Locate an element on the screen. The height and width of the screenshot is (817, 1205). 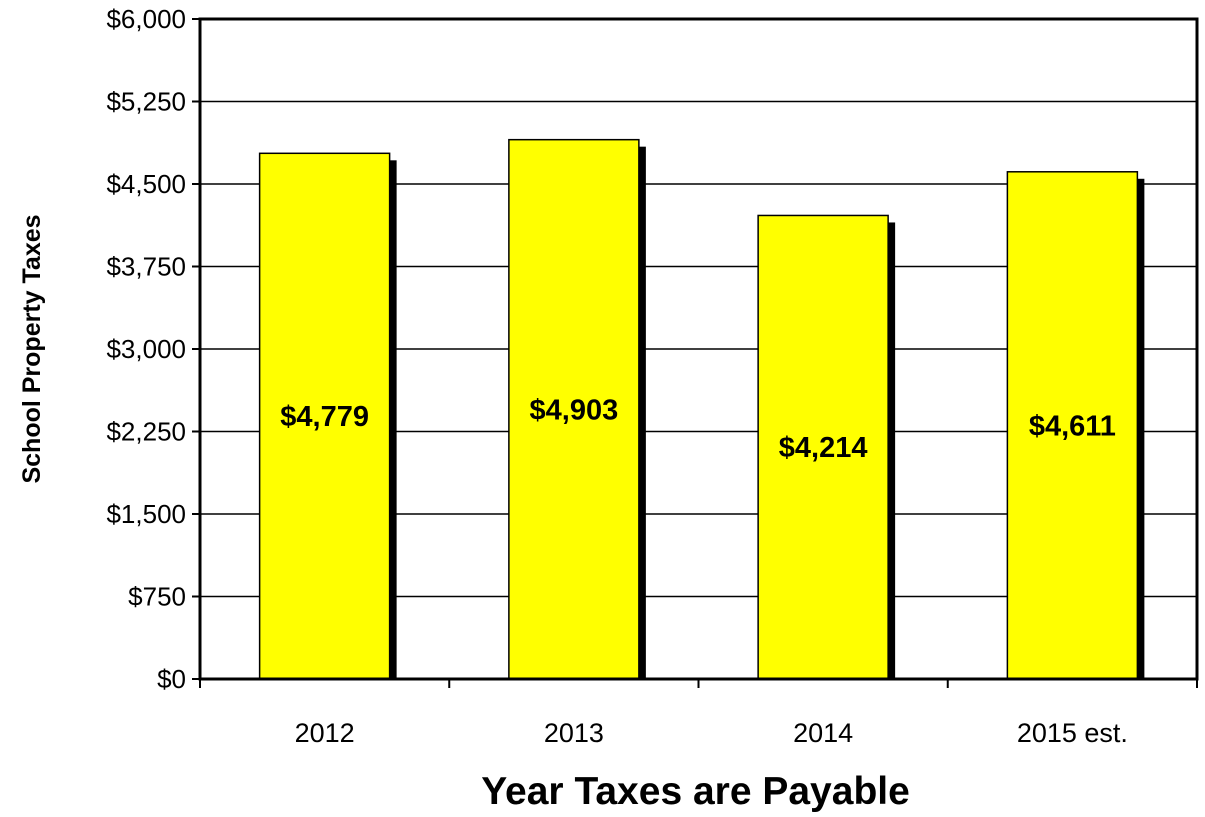
y-tick-label: $6,000 is located at coordinates (146, 19).